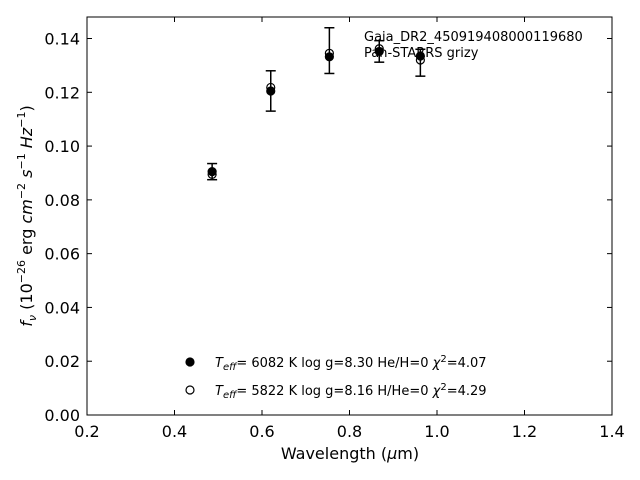 The height and width of the screenshot is (480, 640). I want to click on y-tick-label: 0.08, so click(62, 200).